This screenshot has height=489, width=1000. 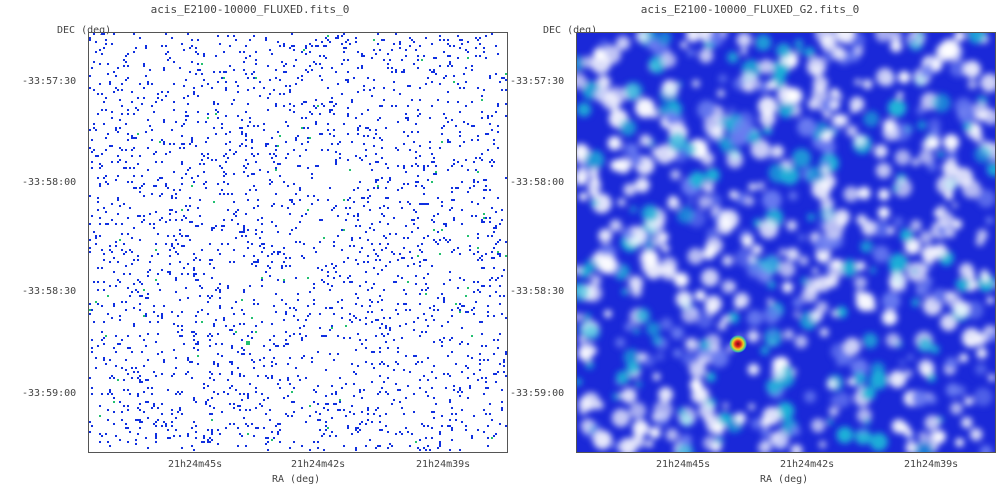 I want to click on bright-source, so click(x=738, y=344).